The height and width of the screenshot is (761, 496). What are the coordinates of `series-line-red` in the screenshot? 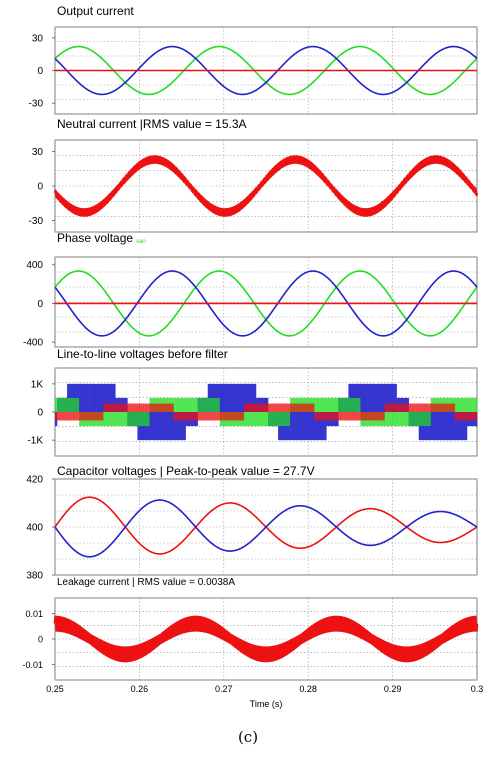 It's located at (266, 186).